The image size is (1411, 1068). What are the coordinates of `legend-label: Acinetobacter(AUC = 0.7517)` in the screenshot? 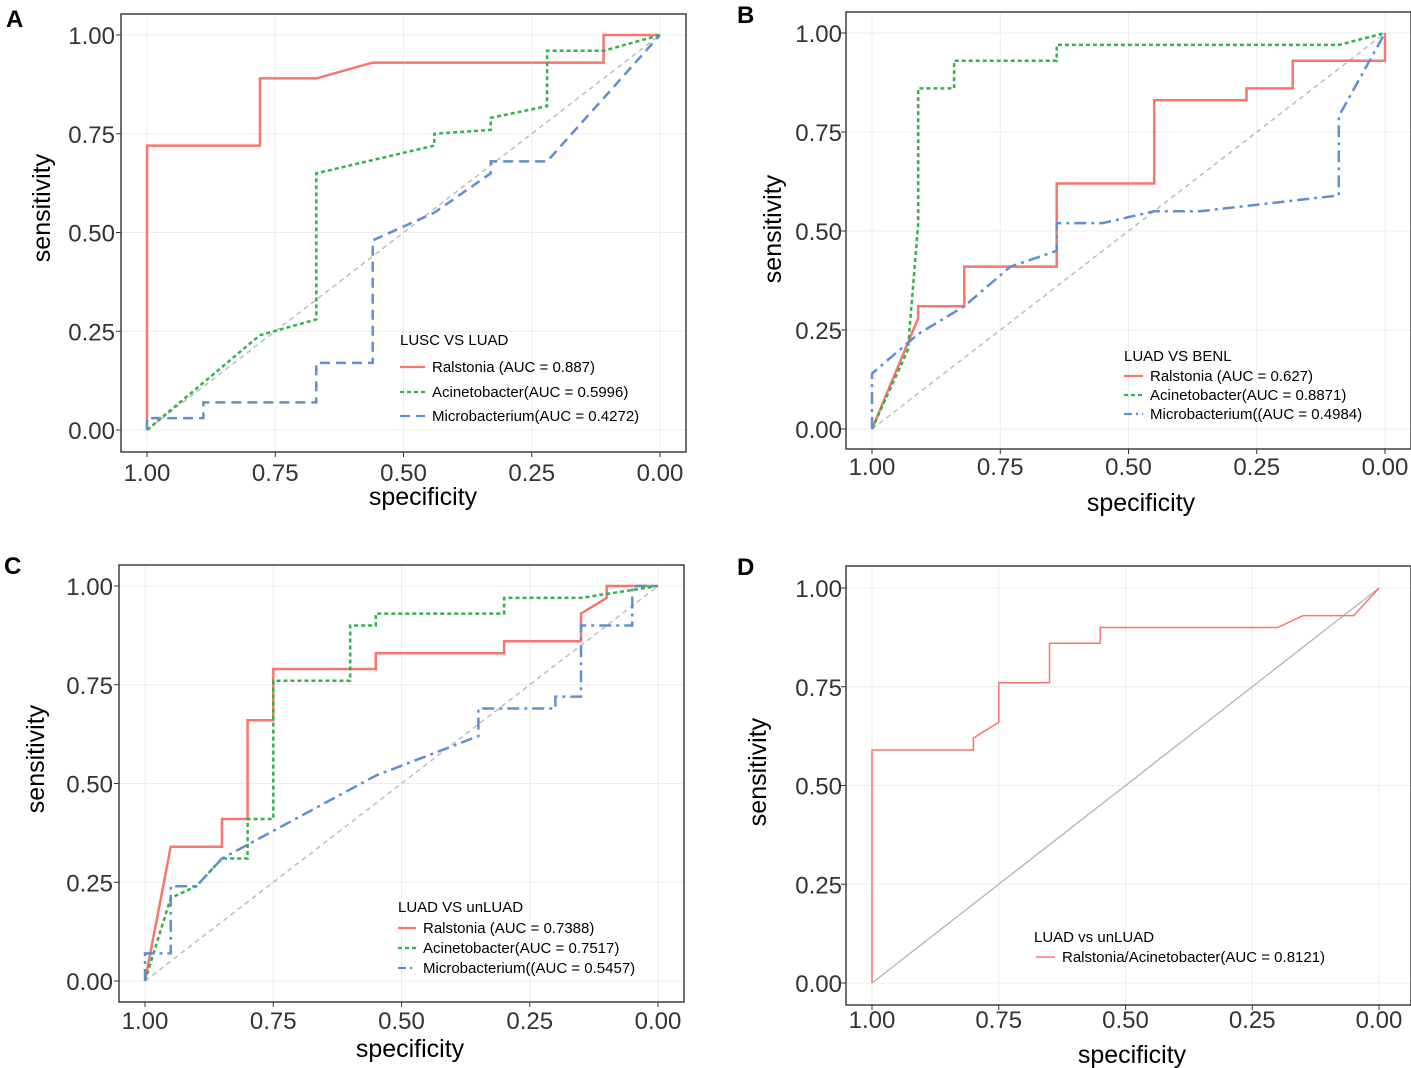 It's located at (521, 948).